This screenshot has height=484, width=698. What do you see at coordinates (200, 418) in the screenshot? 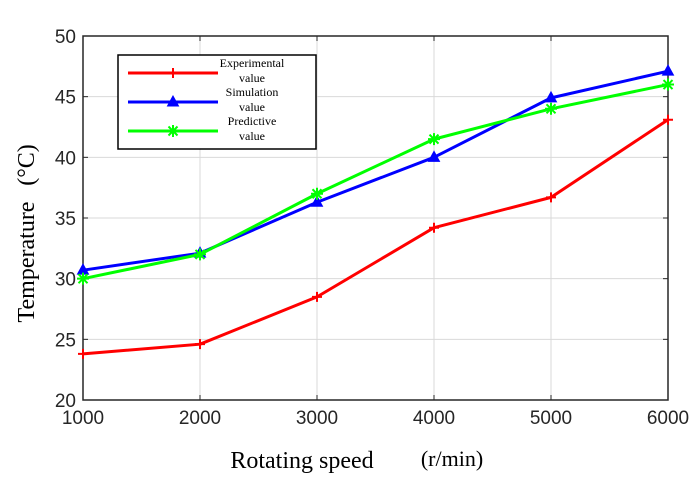
I see `x-tick-label: 2000` at bounding box center [200, 418].